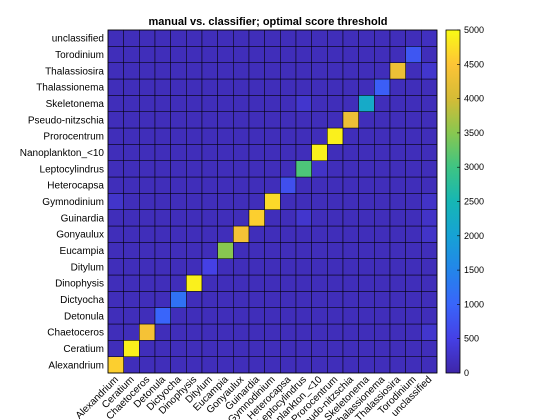 This screenshot has width=560, height=420. What do you see at coordinates (471, 339) in the screenshot?
I see `colorbar-tick-label: 500` at bounding box center [471, 339].